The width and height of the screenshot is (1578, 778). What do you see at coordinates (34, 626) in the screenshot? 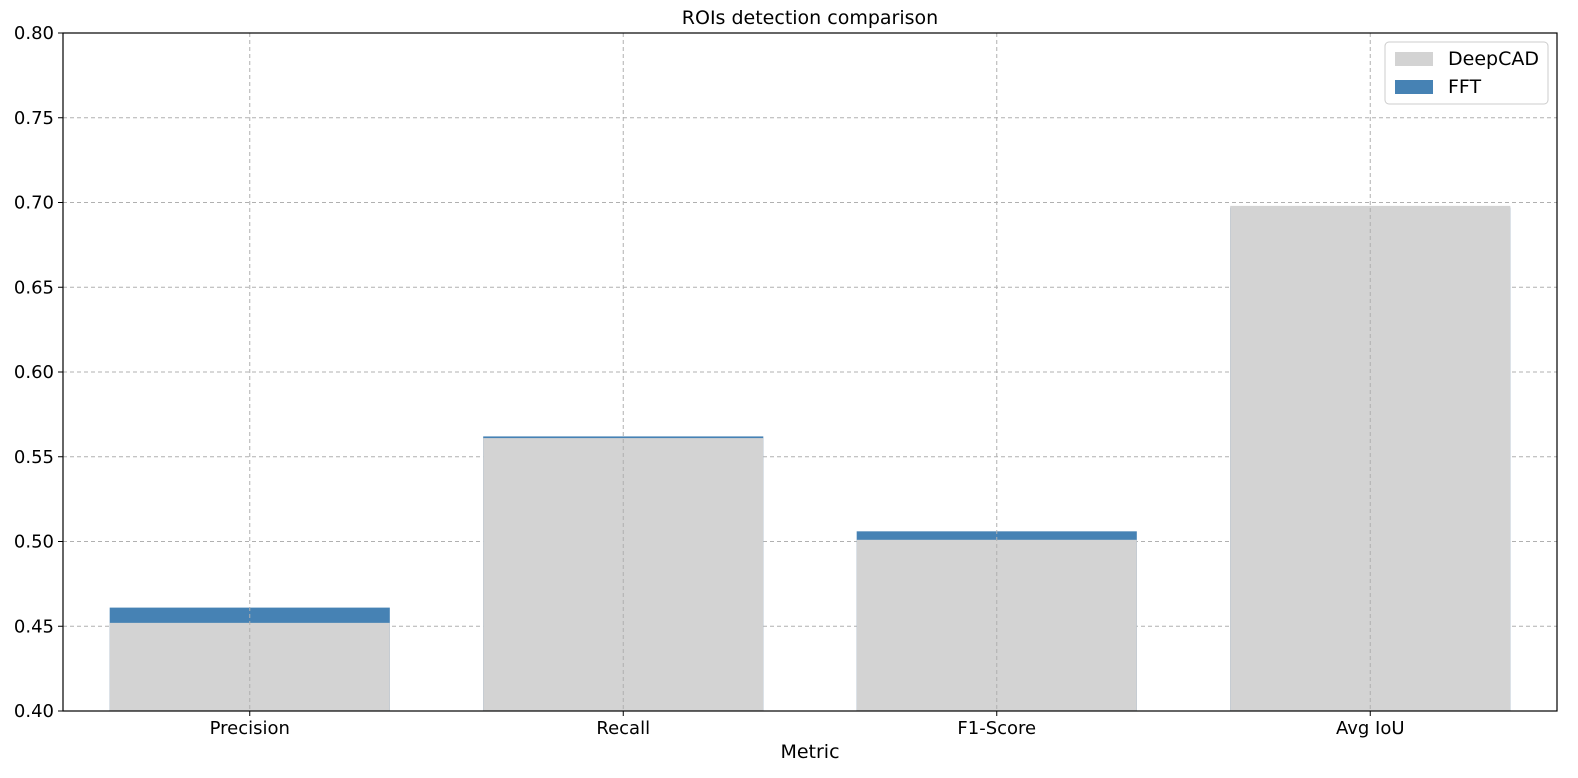
I see `y-tick-label: 0.45` at bounding box center [34, 626].